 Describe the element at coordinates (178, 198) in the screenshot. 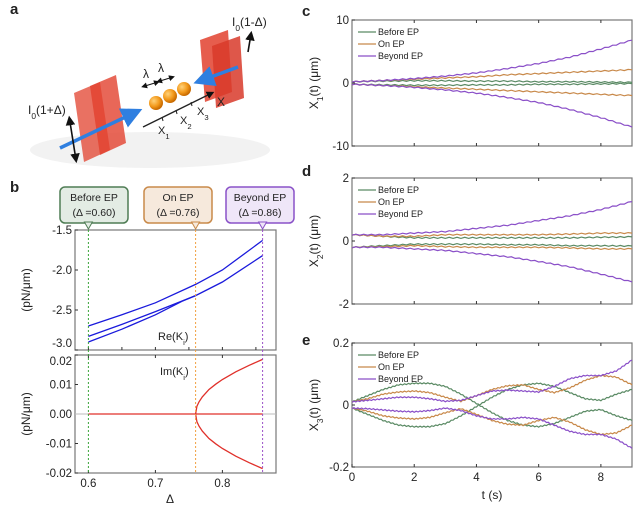

I see `callout-title: On EP` at that location.